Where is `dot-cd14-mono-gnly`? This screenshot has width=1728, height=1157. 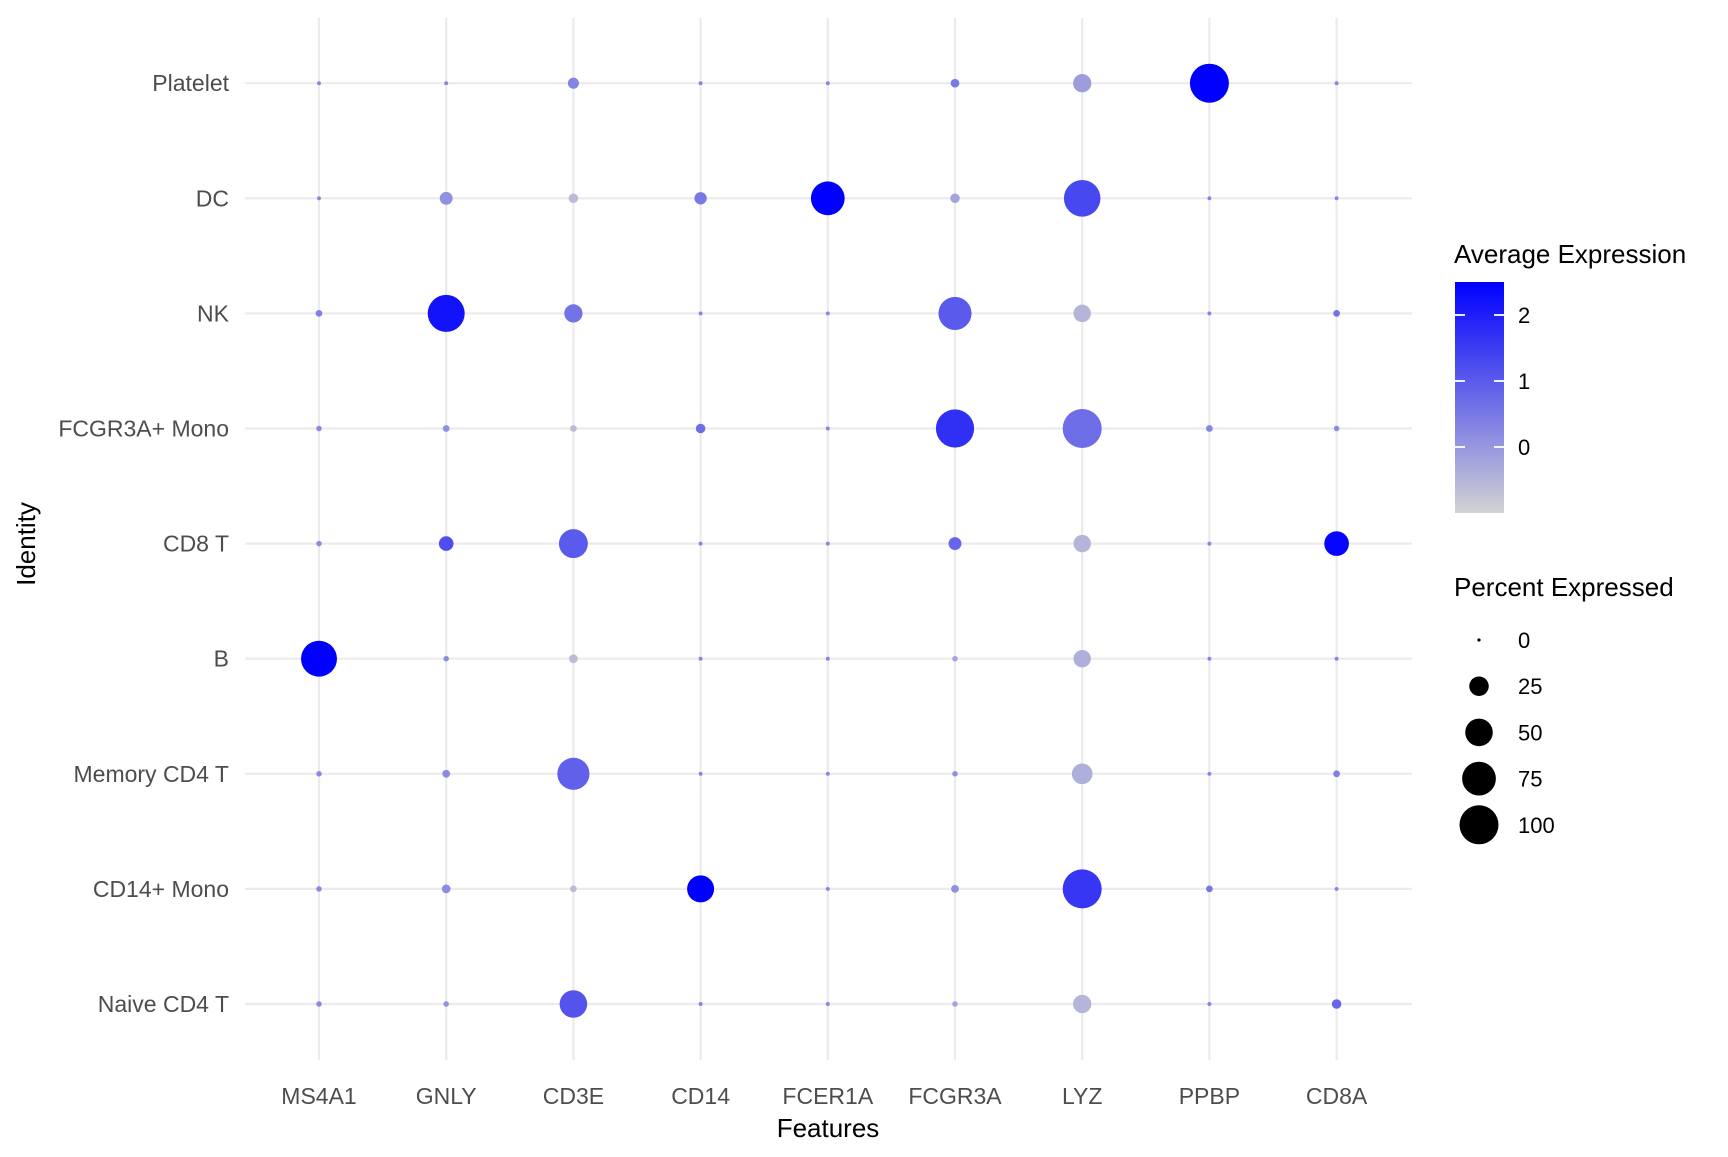 dot-cd14-mono-gnly is located at coordinates (446, 889).